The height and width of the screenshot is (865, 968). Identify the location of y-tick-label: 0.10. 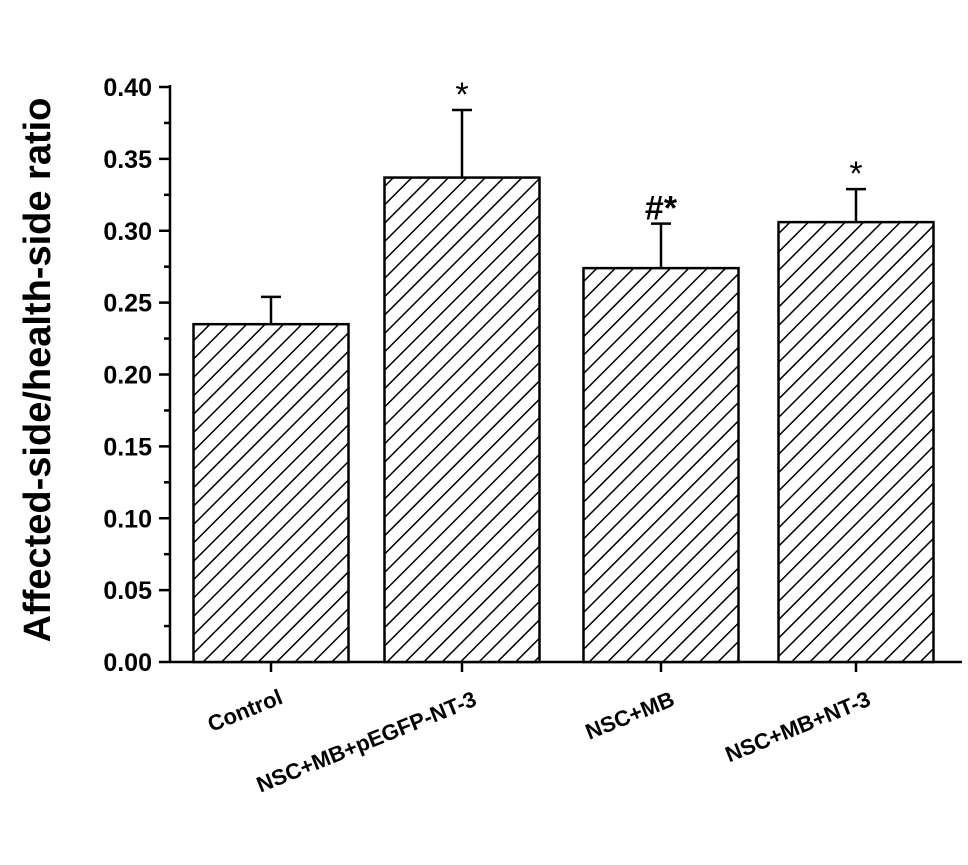
(127, 519).